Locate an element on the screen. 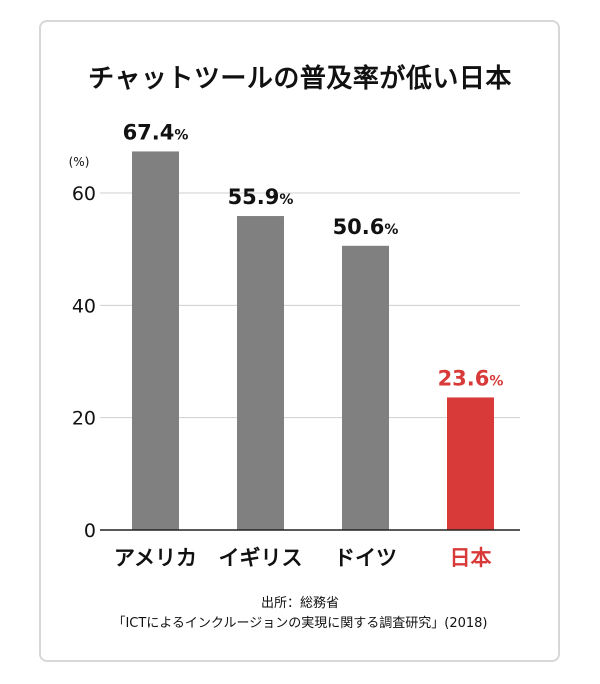  x-axis-categories: アメリカ イギリス ドイツ 日本 is located at coordinates (302, 558).